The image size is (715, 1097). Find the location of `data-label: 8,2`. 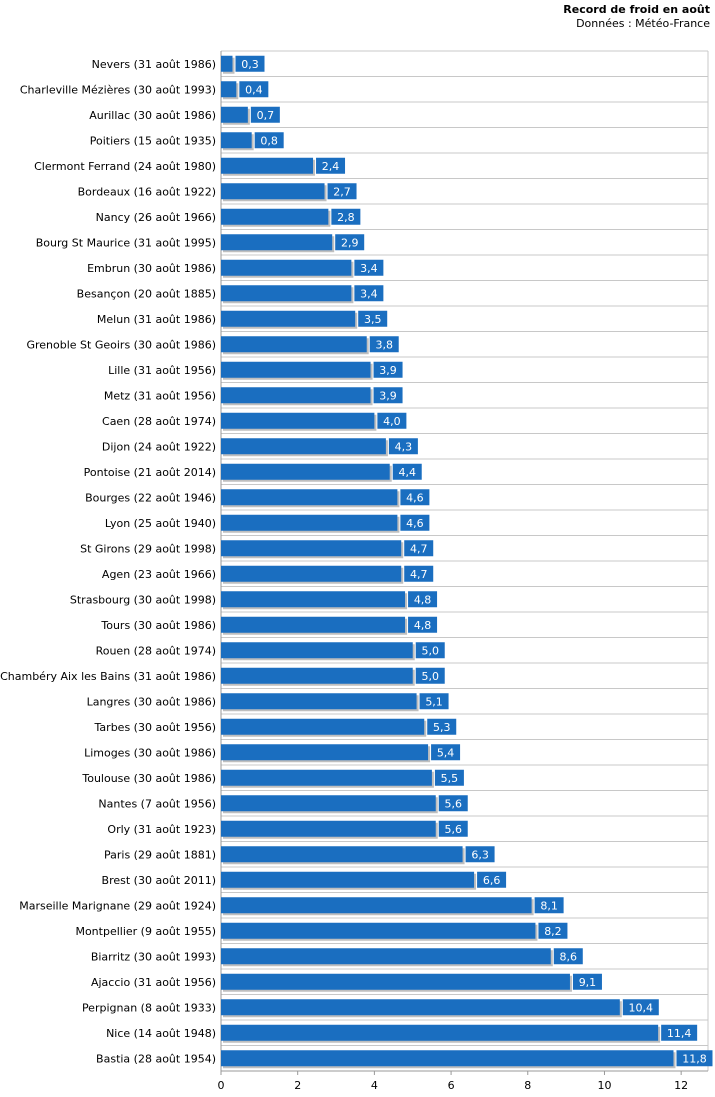

data-label: 8,2 is located at coordinates (553, 931).